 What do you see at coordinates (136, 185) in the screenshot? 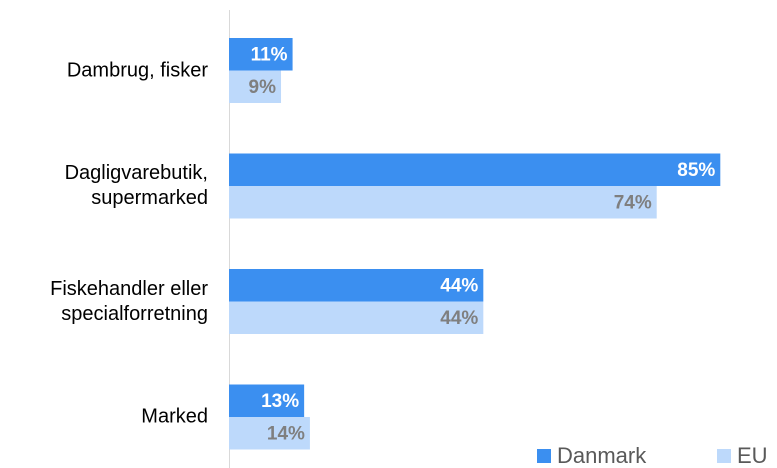
I see `category-label: Dagligvarebutik, supermarked` at bounding box center [136, 185].